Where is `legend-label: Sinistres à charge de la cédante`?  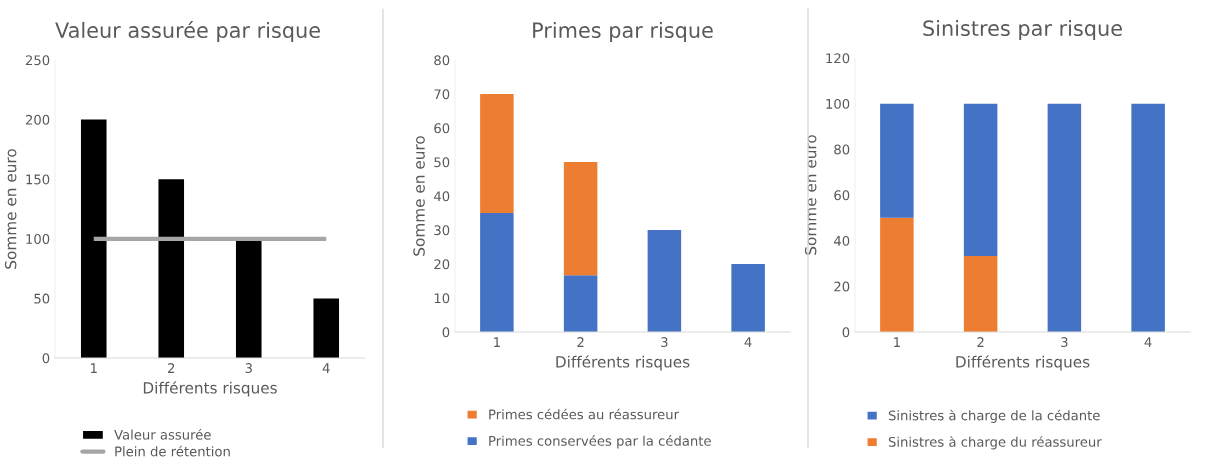
legend-label: Sinistres à charge de la cédante is located at coordinates (994, 416).